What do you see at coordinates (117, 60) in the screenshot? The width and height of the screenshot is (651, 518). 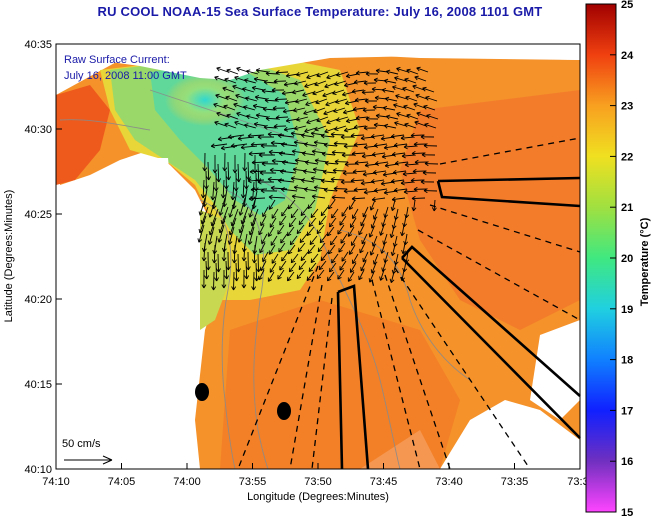 I see `current-label-line1: Raw Surface Current:` at bounding box center [117, 60].